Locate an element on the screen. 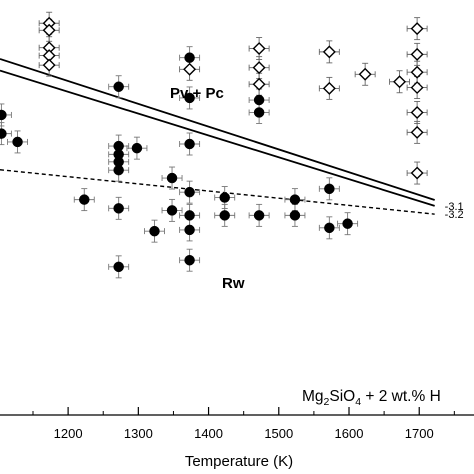 The image size is (474, 474). x-tick-label: 1300 is located at coordinates (138, 433).